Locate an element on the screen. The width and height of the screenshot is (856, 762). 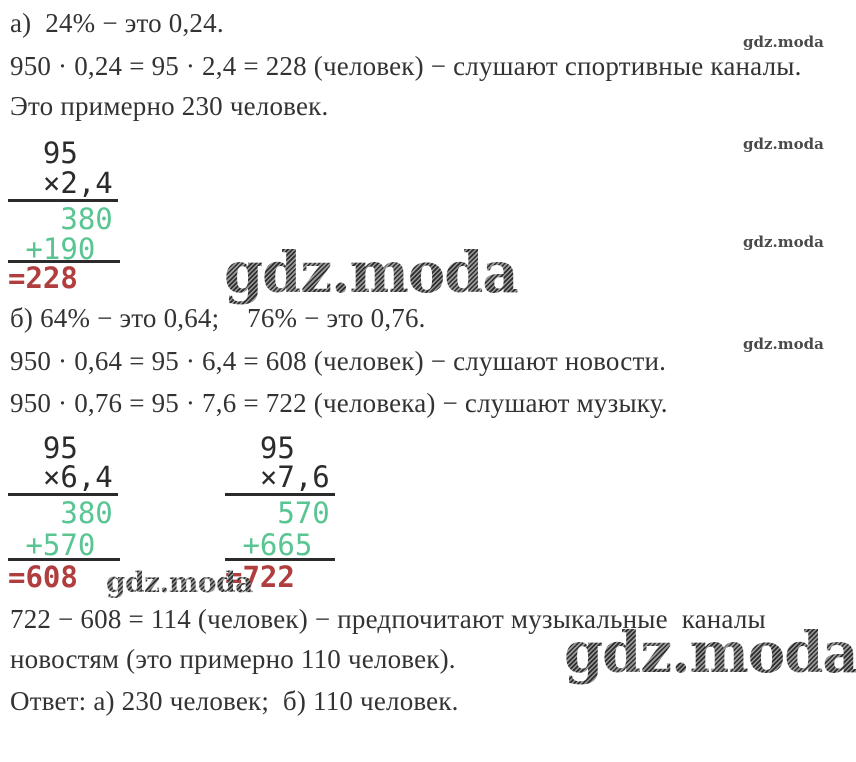
watermark-small-3: gdz.moda is located at coordinates (783, 242).